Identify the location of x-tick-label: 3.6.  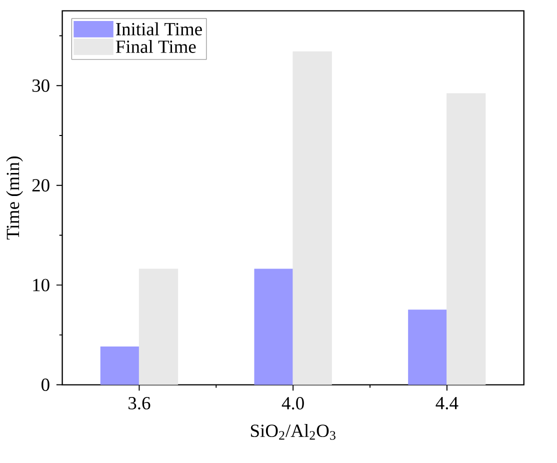
(139, 403).